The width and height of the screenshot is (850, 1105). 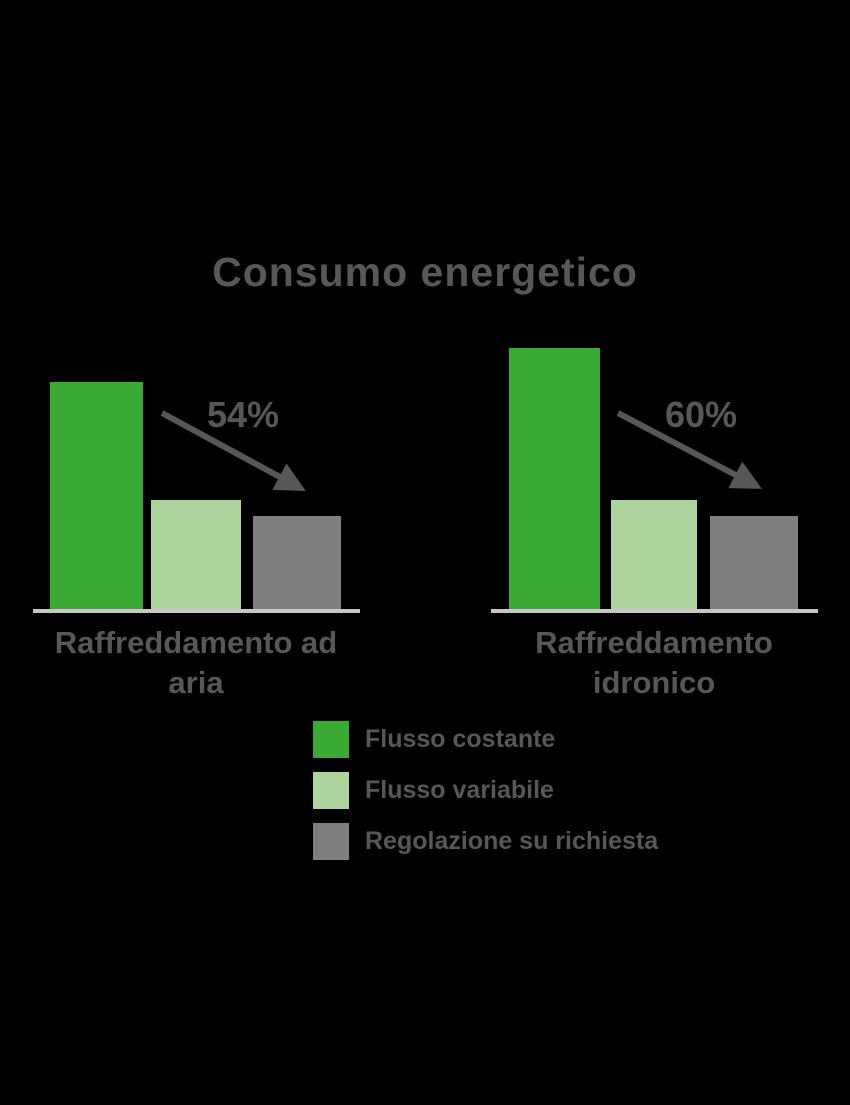 I want to click on legend-item-flusso-variabile: Flusso variabile, so click(x=485, y=790).